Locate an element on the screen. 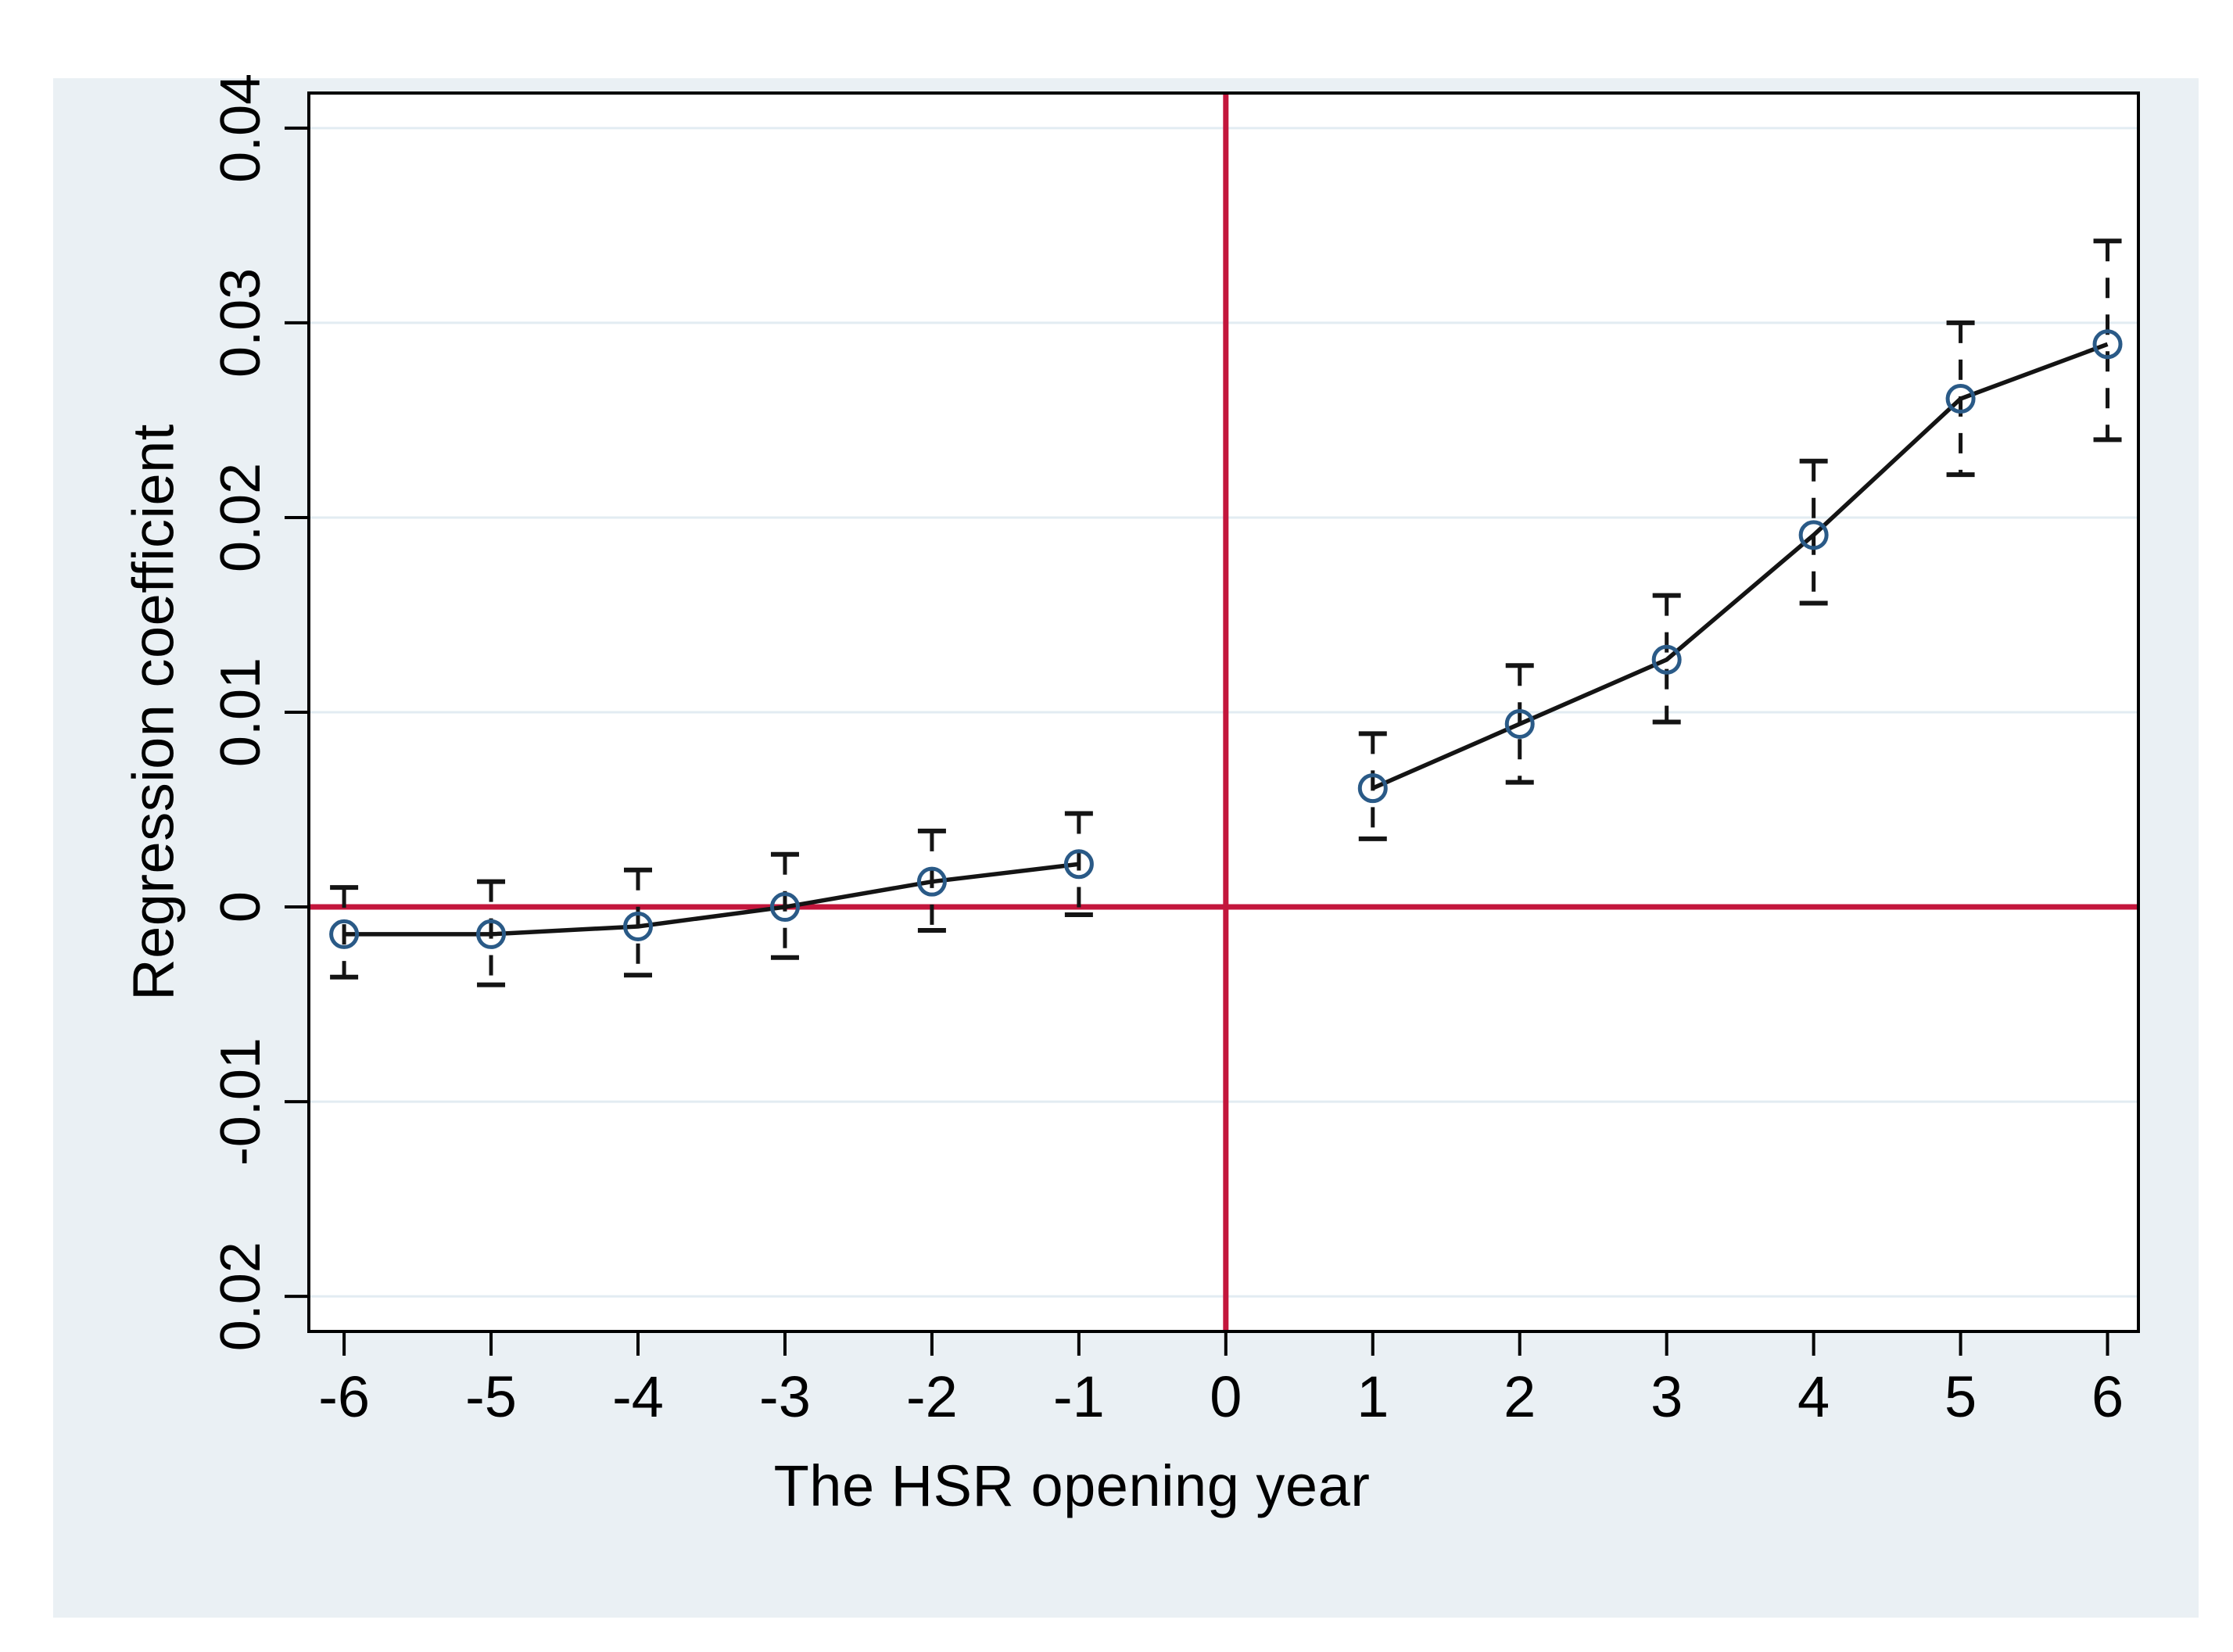 The width and height of the screenshot is (2233, 1652). x-tick-label: -2 is located at coordinates (932, 1396).